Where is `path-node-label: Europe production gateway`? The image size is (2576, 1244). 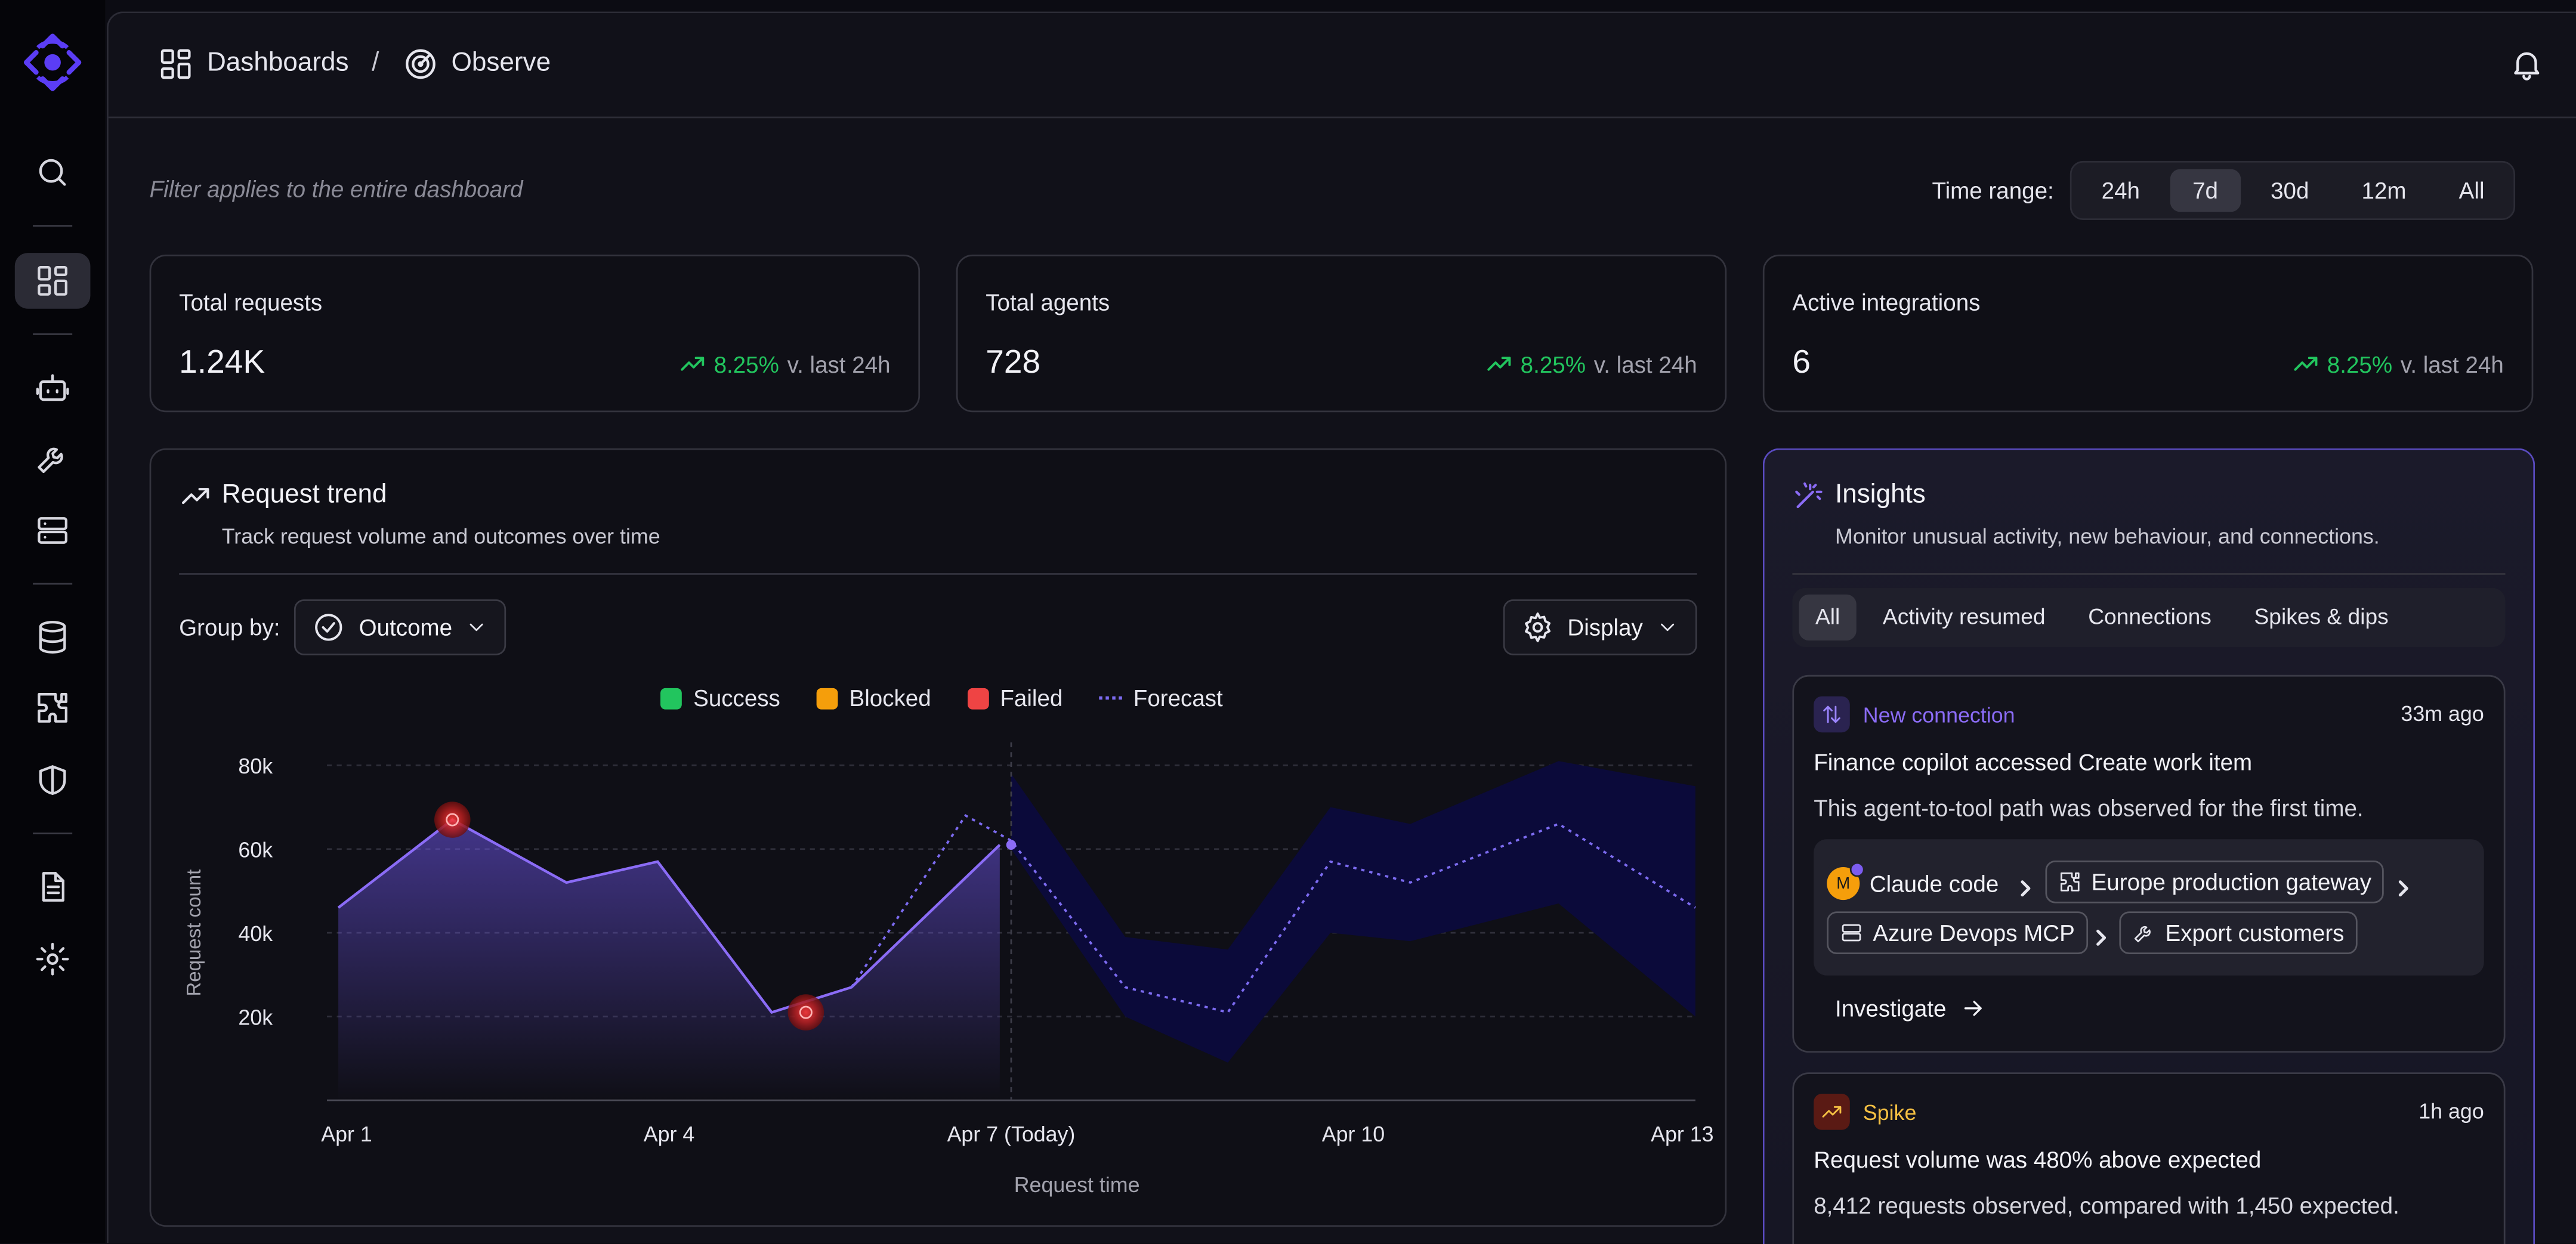 path-node-label: Europe production gateway is located at coordinates (2231, 881).